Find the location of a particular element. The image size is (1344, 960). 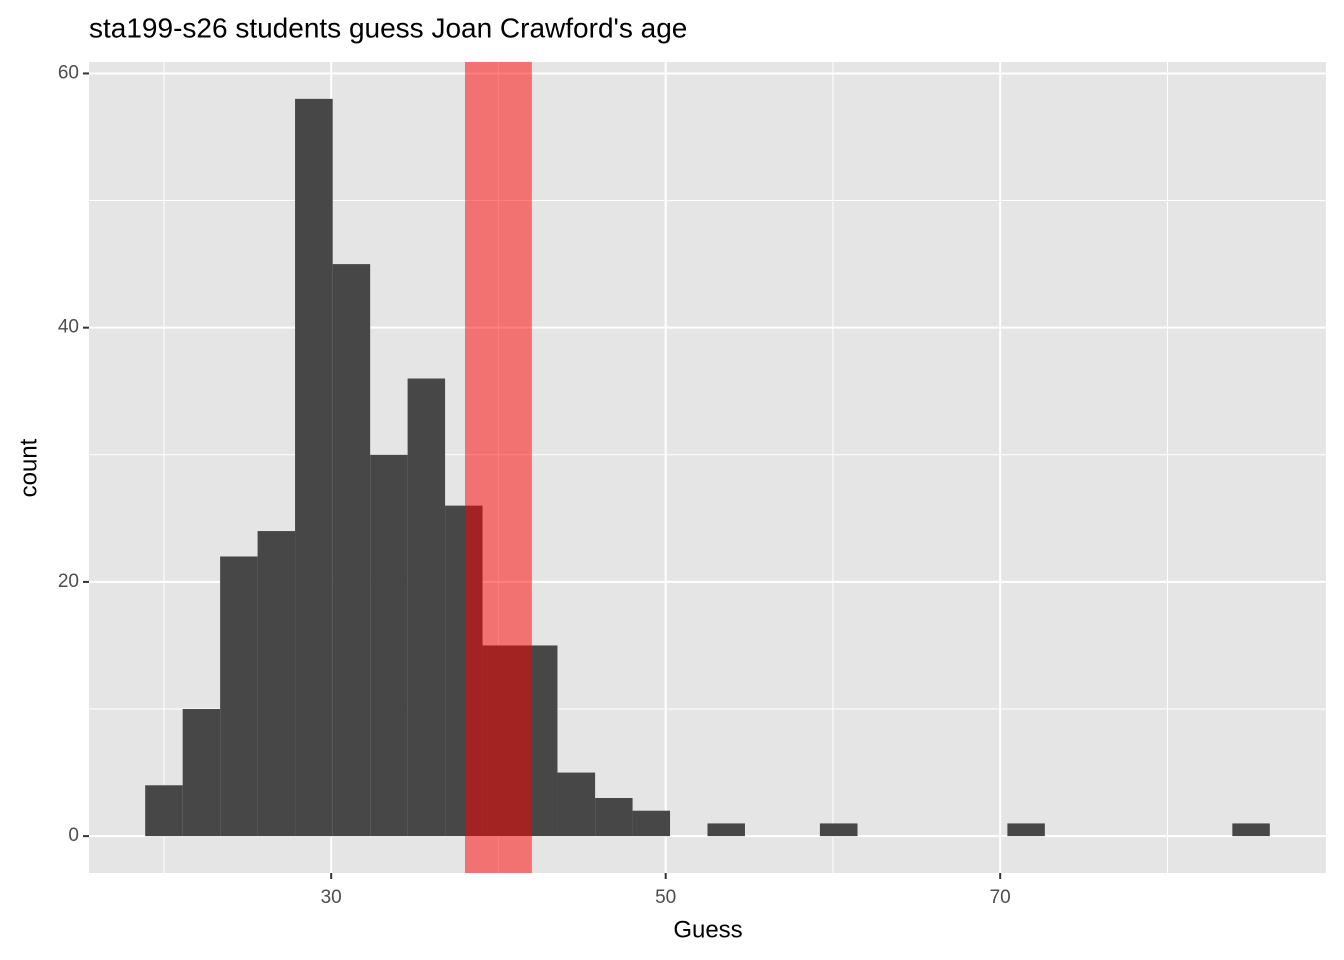

x-tick-label: 30 is located at coordinates (331, 897).